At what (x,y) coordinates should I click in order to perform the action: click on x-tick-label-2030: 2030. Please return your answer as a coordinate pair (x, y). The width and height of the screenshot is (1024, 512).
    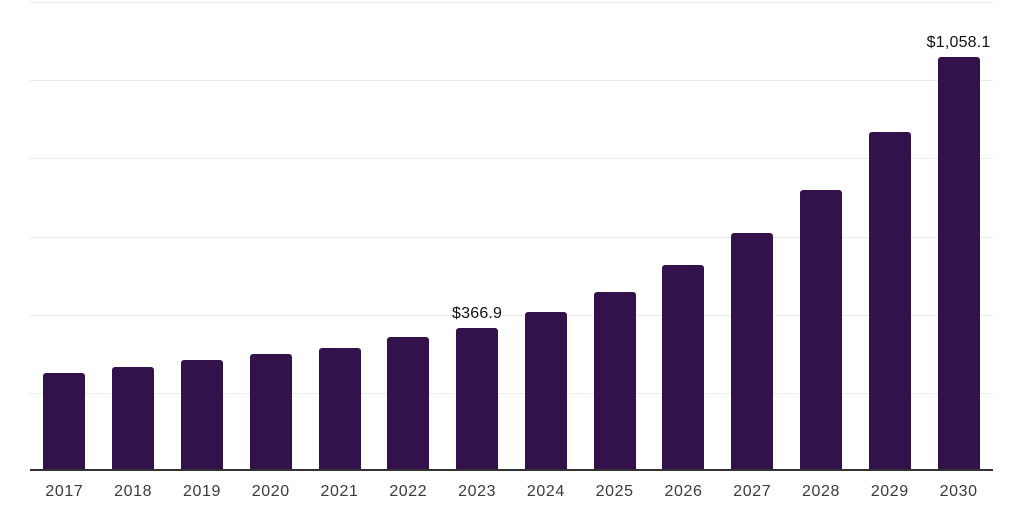
    Looking at the image, I should click on (958, 491).